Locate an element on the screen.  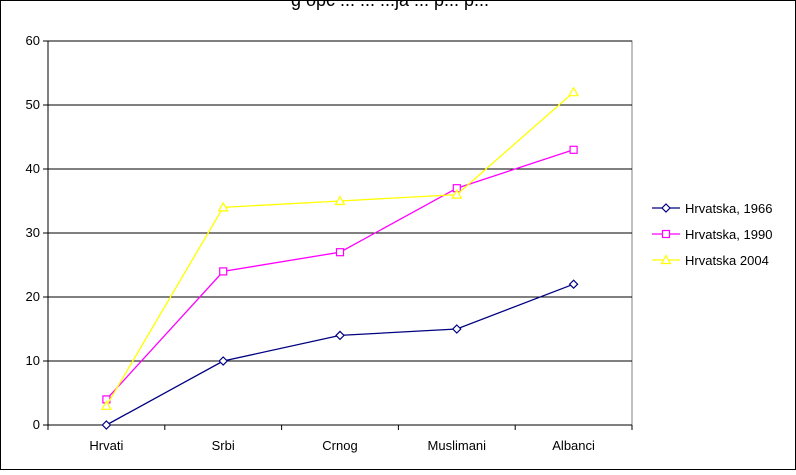
legend-item: Hrvatska, 1990 is located at coordinates (712, 234).